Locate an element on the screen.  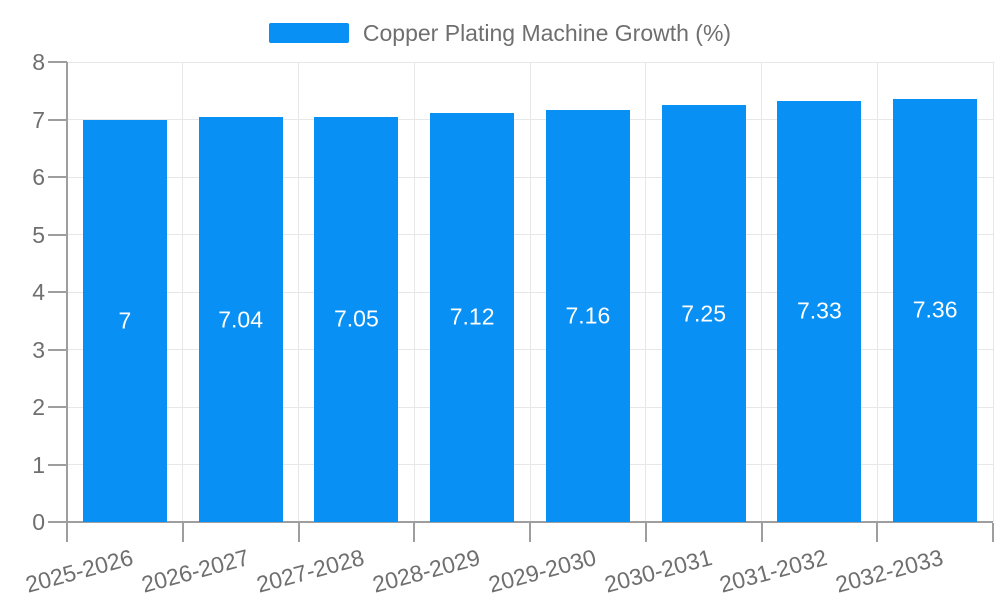
y-axis-label: 0 is located at coordinates (38, 522).